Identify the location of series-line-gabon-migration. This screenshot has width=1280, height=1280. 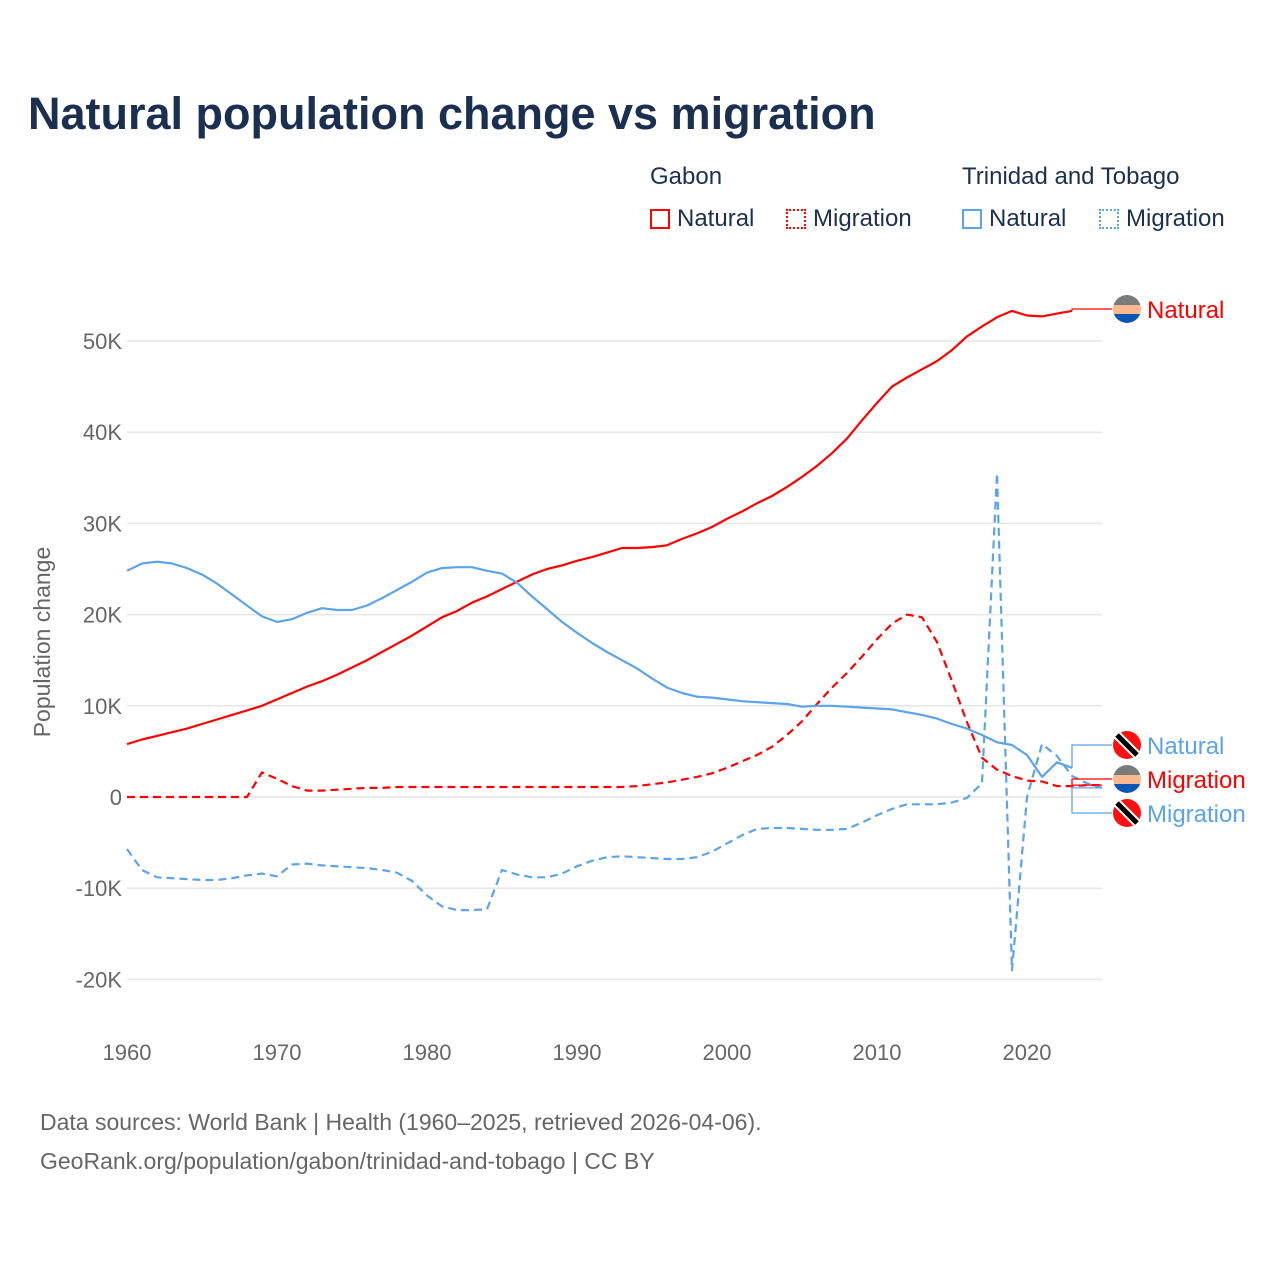
(614, 706).